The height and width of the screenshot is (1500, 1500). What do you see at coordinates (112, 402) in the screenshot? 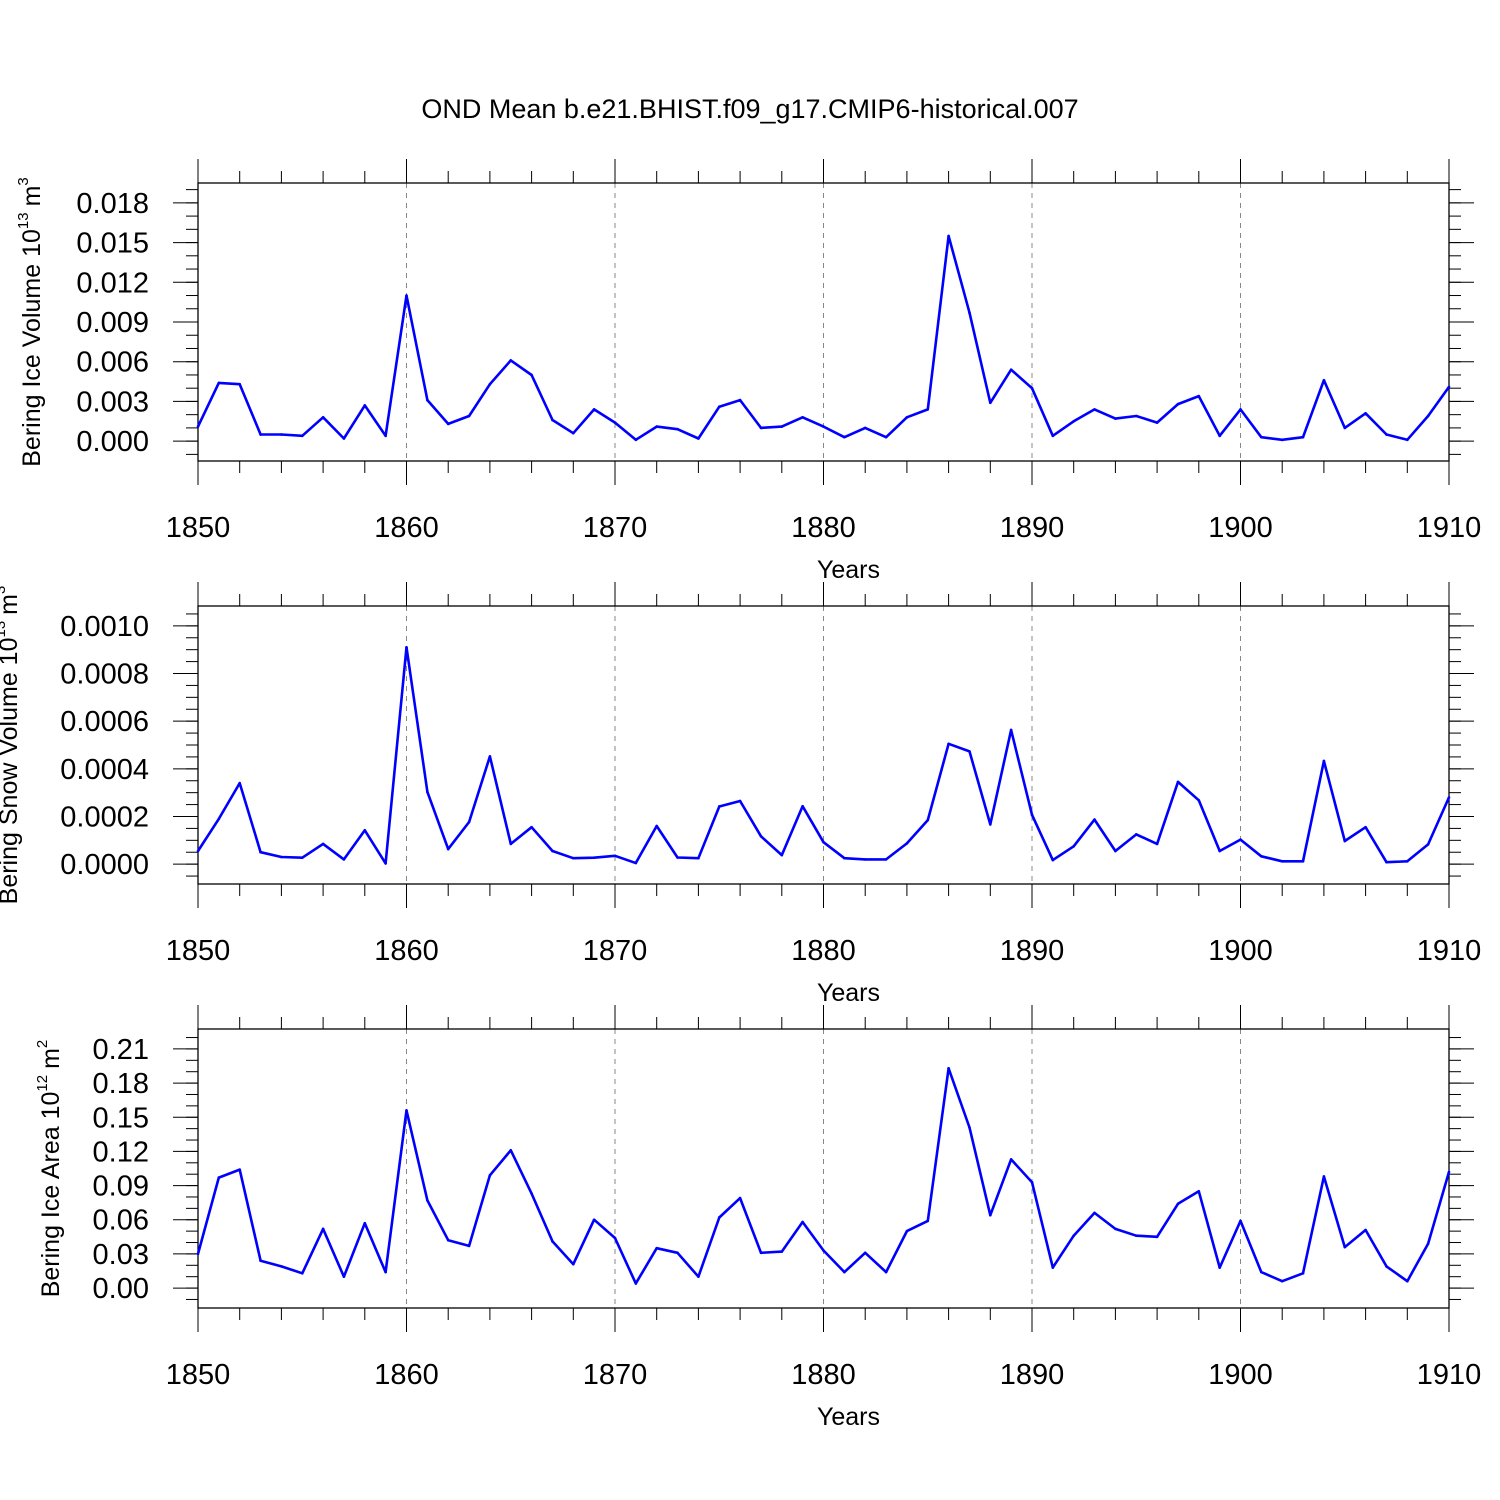
I see `y-tick-label: 0.003` at bounding box center [112, 402].